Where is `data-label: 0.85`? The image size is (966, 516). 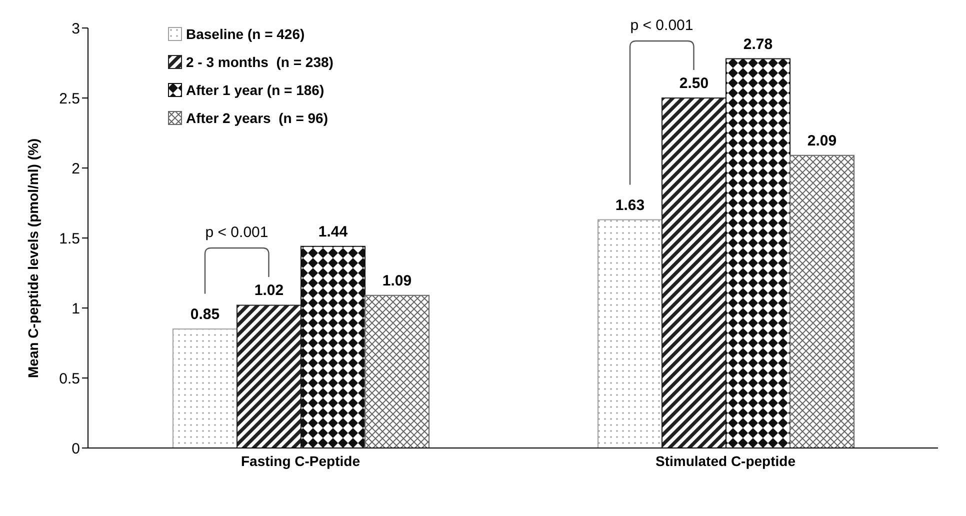
data-label: 0.85 is located at coordinates (205, 314).